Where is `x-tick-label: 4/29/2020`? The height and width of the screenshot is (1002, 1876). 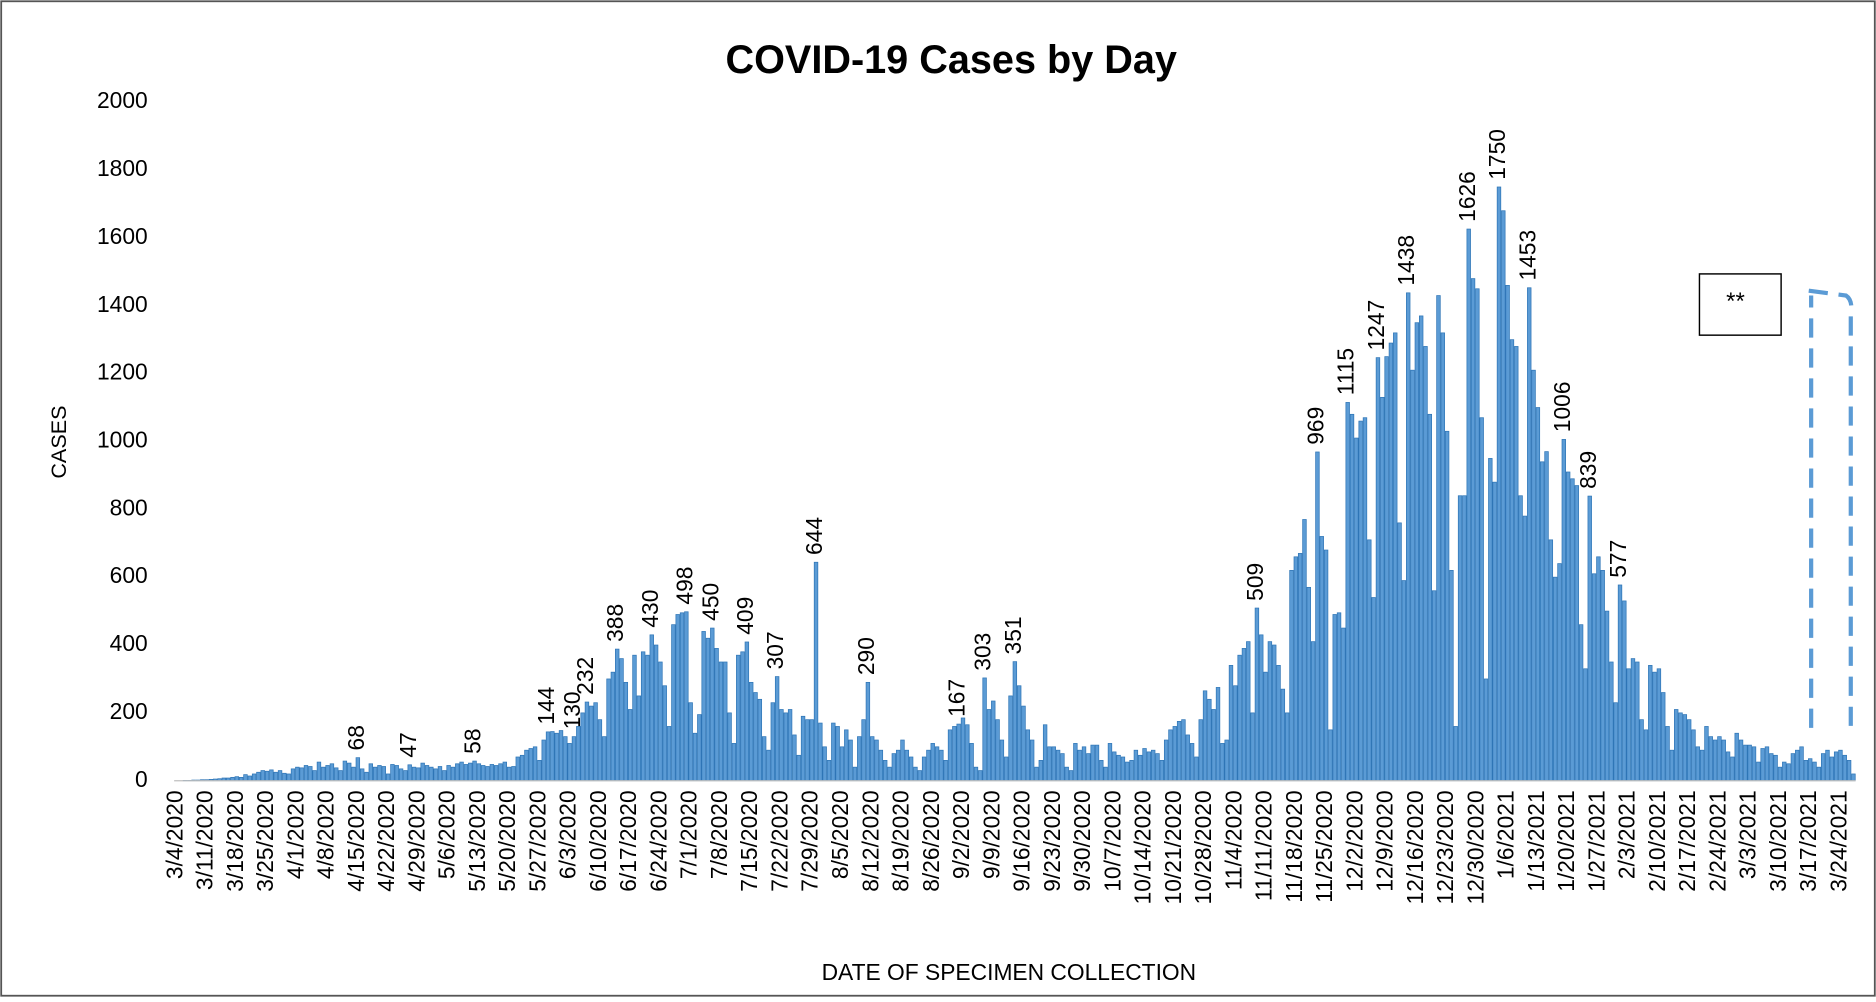
x-tick-label: 4/29/2020 is located at coordinates (416, 840).